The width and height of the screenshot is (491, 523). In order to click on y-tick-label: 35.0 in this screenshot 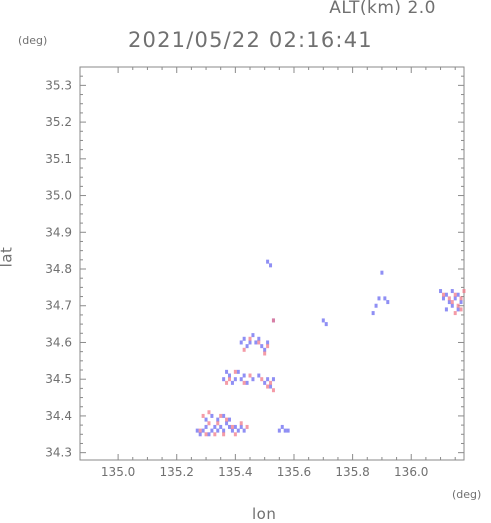, I will do `click(58, 196)`.